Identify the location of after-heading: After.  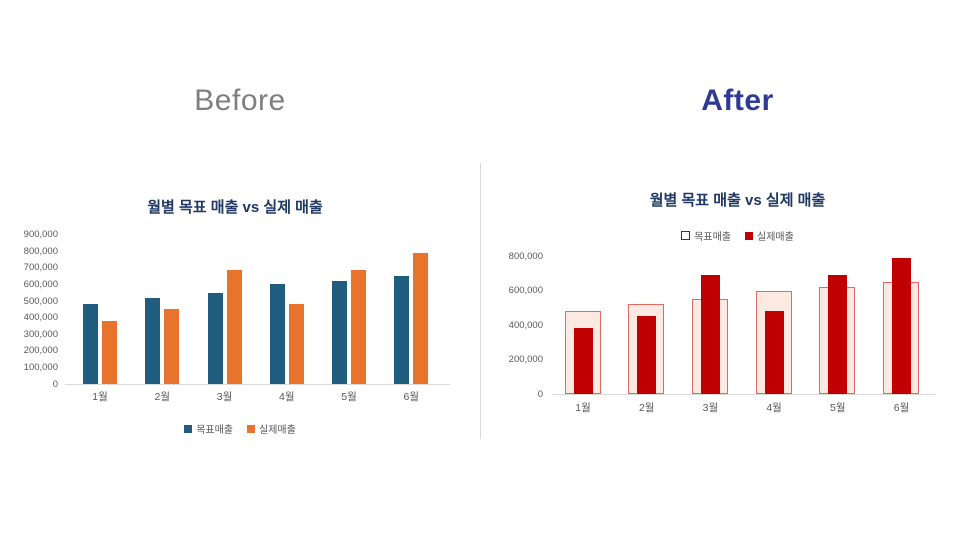
(737, 100).